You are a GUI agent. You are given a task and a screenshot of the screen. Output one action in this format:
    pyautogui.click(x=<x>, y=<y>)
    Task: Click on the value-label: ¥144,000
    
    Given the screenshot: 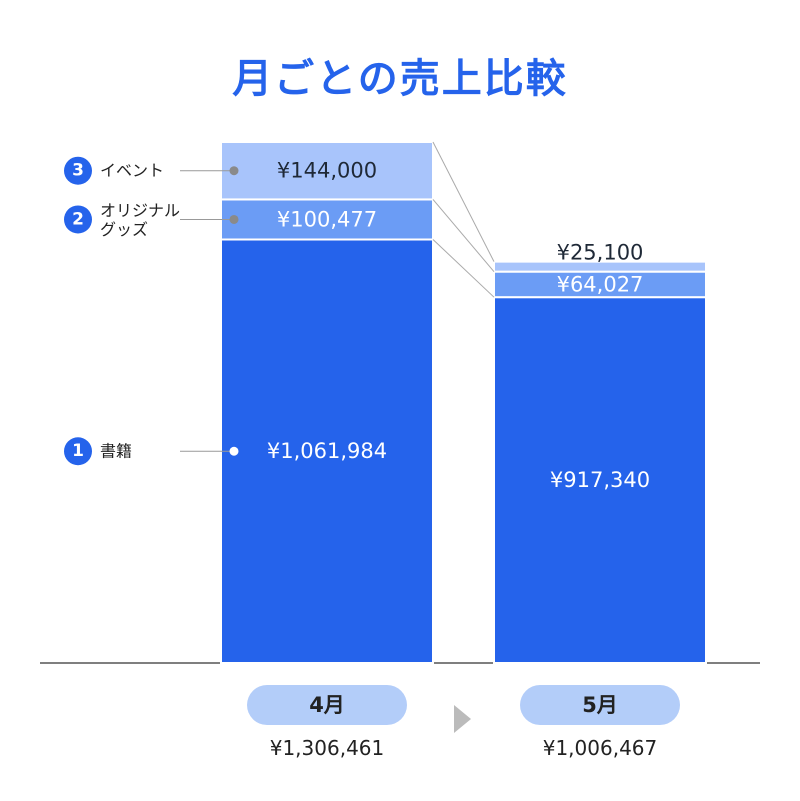 What is the action you would take?
    pyautogui.click(x=327, y=171)
    